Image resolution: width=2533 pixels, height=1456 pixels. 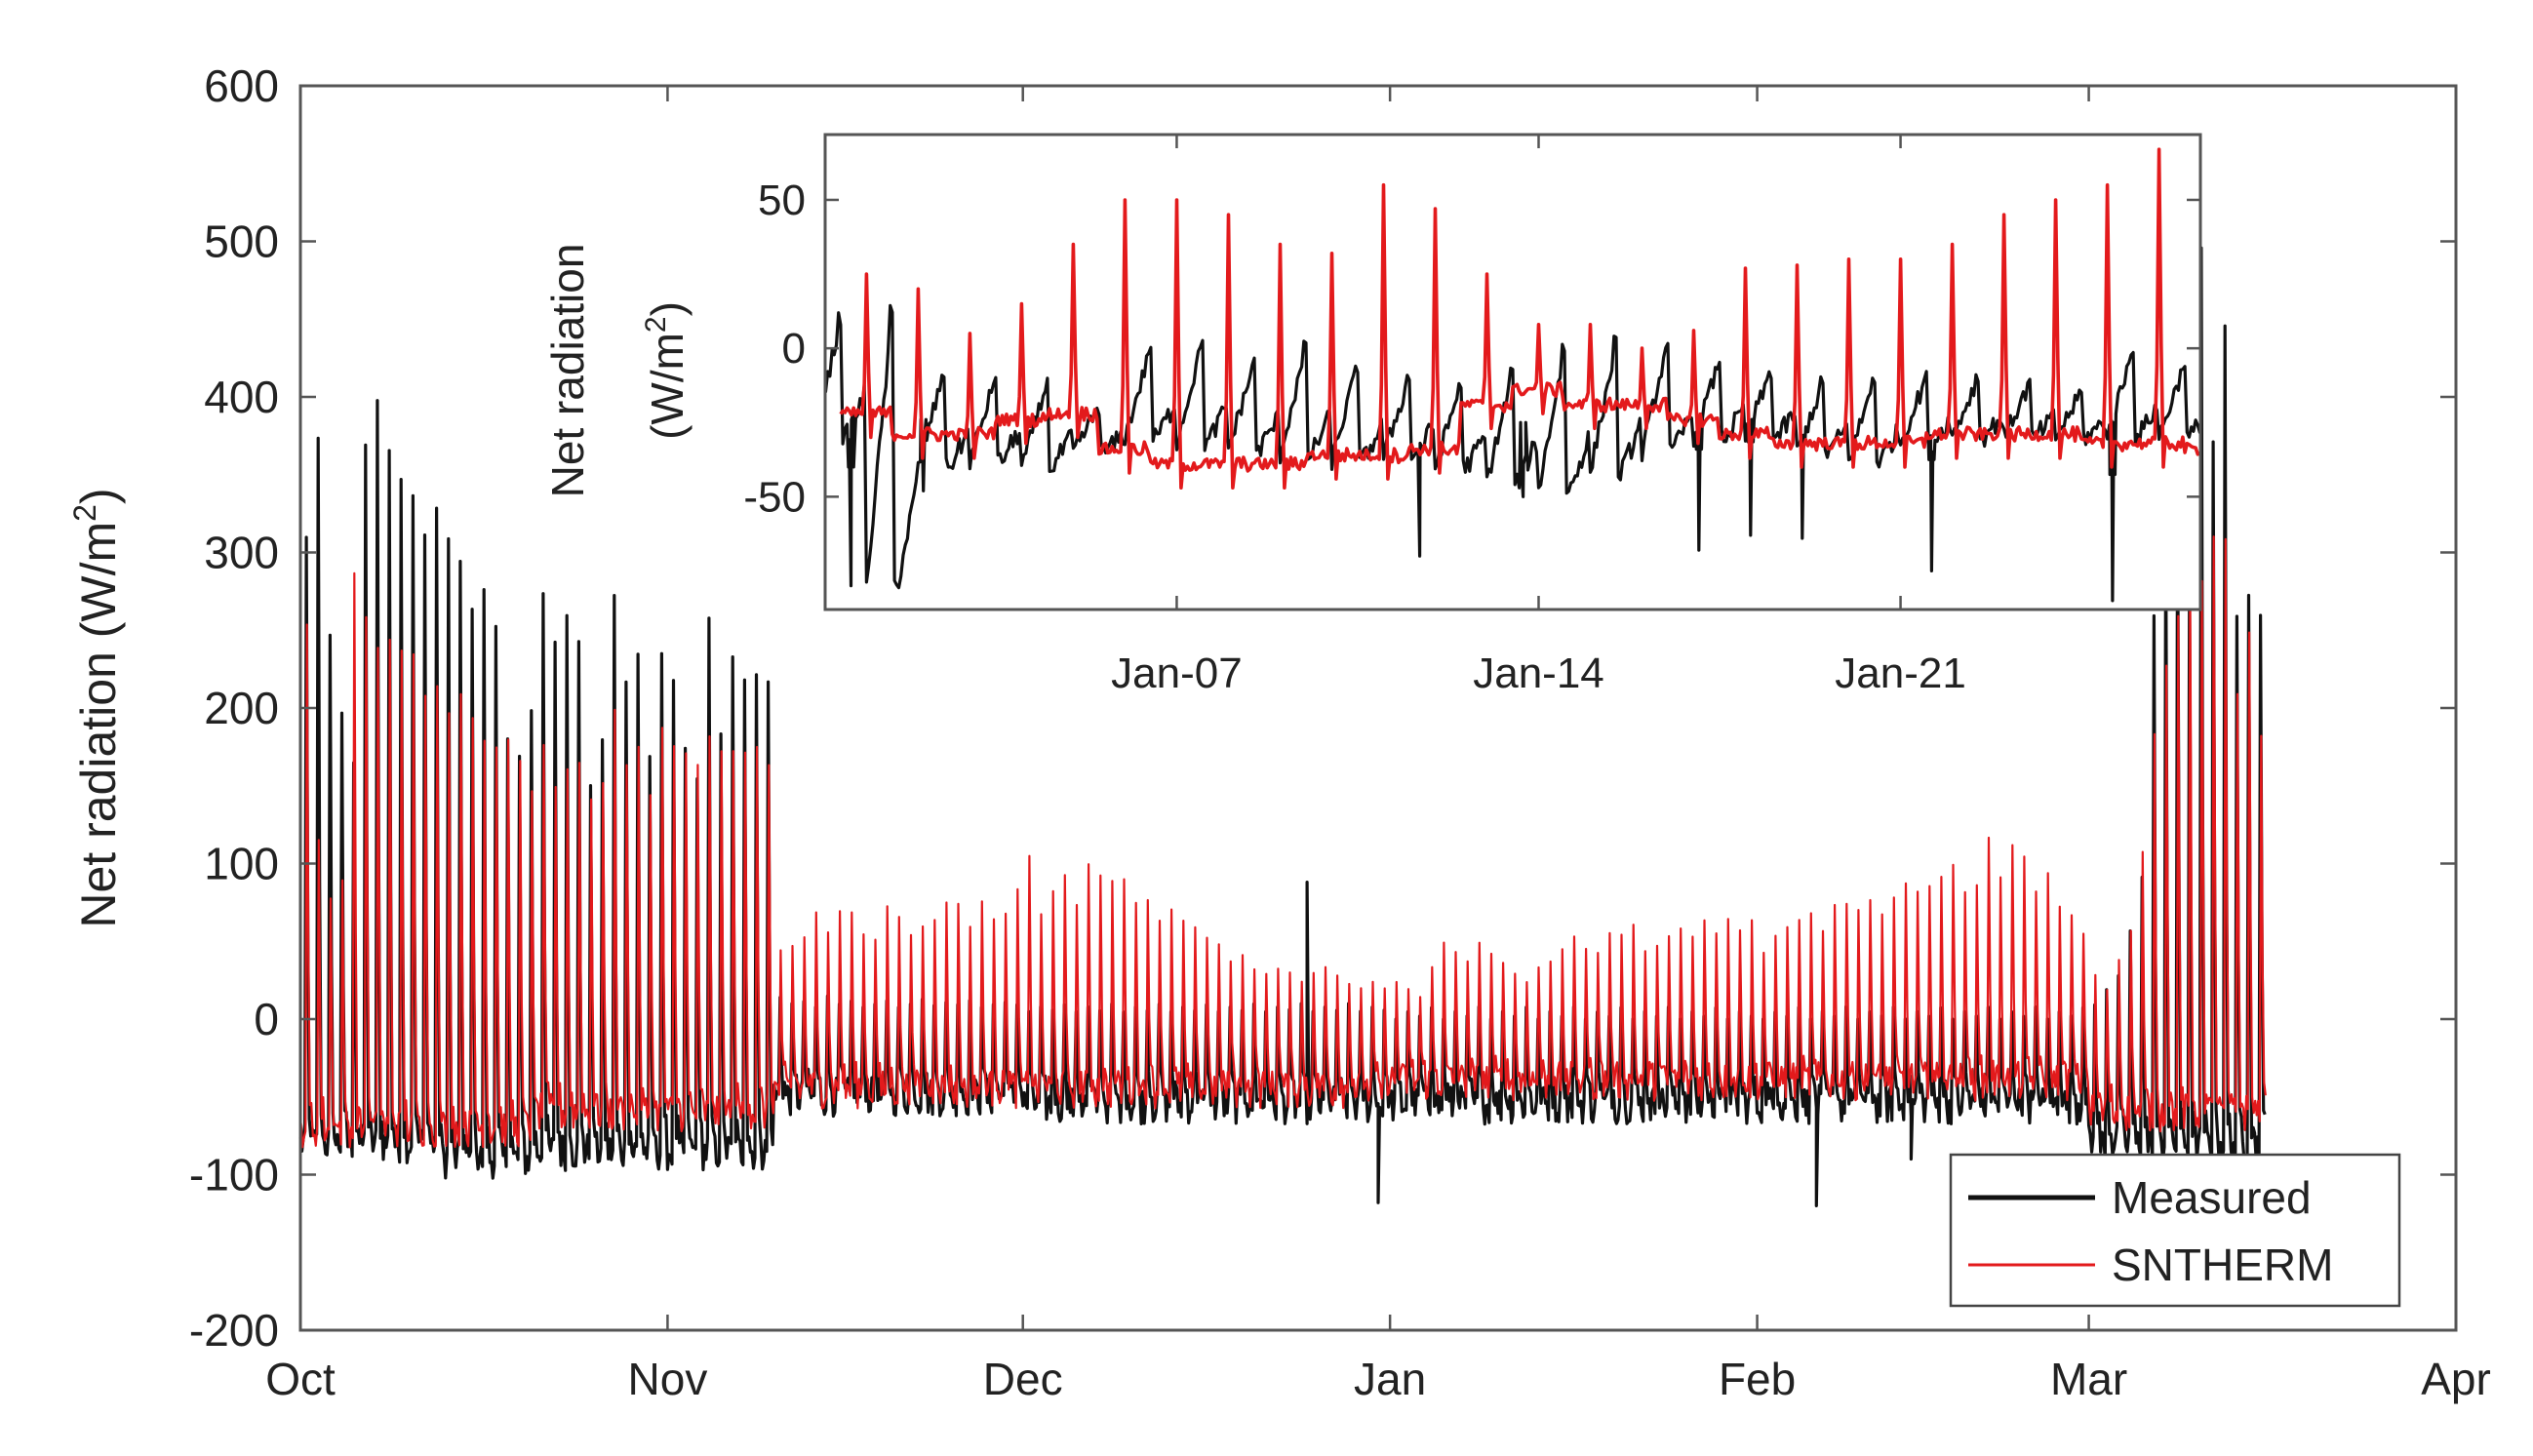 What do you see at coordinates (98, 725) in the screenshot?
I see `main-y-axis-label-text: Net radiation (W/m` at bounding box center [98, 725].